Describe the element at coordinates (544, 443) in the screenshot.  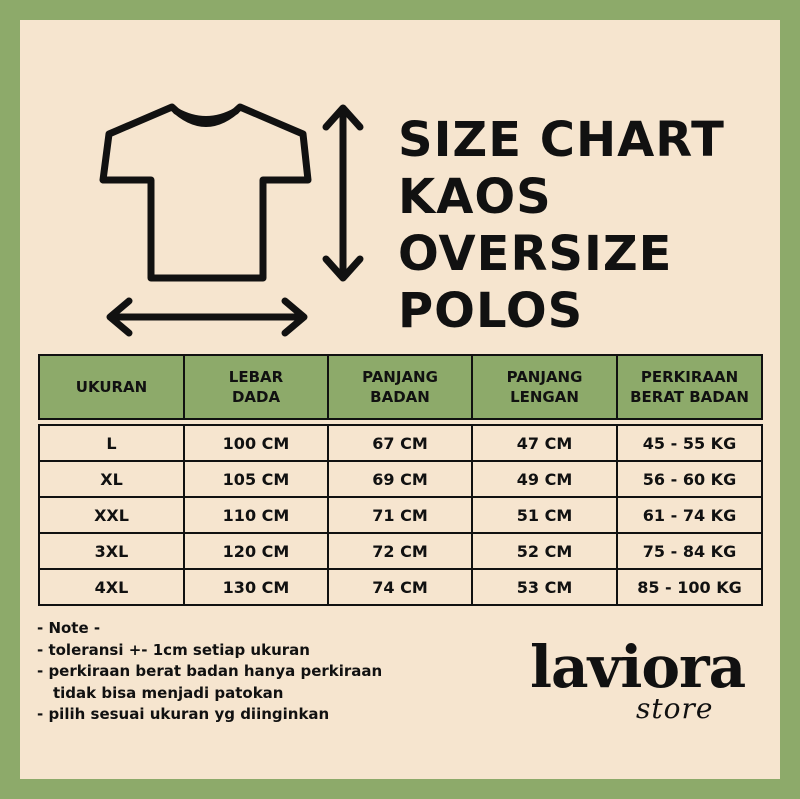
I see `table-cell: 47 CM` at that location.